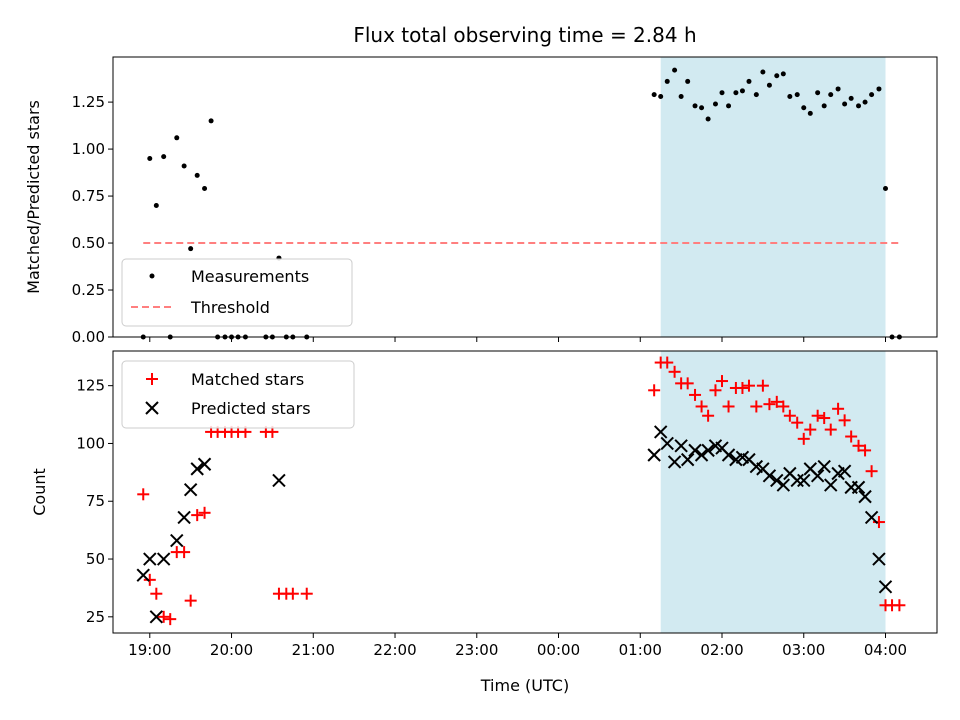  I want to click on legend-matched-label: Matched stars, so click(247, 379).